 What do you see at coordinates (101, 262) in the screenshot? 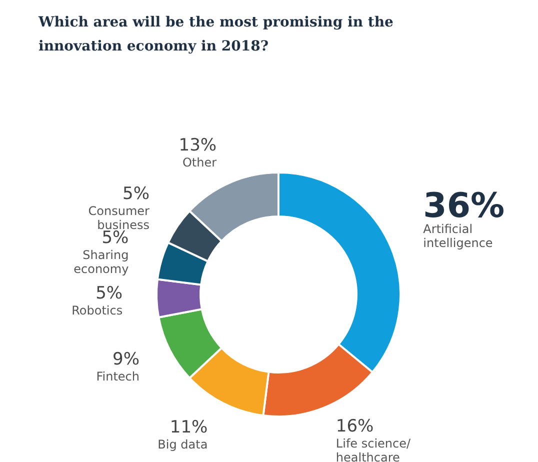
I see `slice-label: Sharing economy` at bounding box center [101, 262].